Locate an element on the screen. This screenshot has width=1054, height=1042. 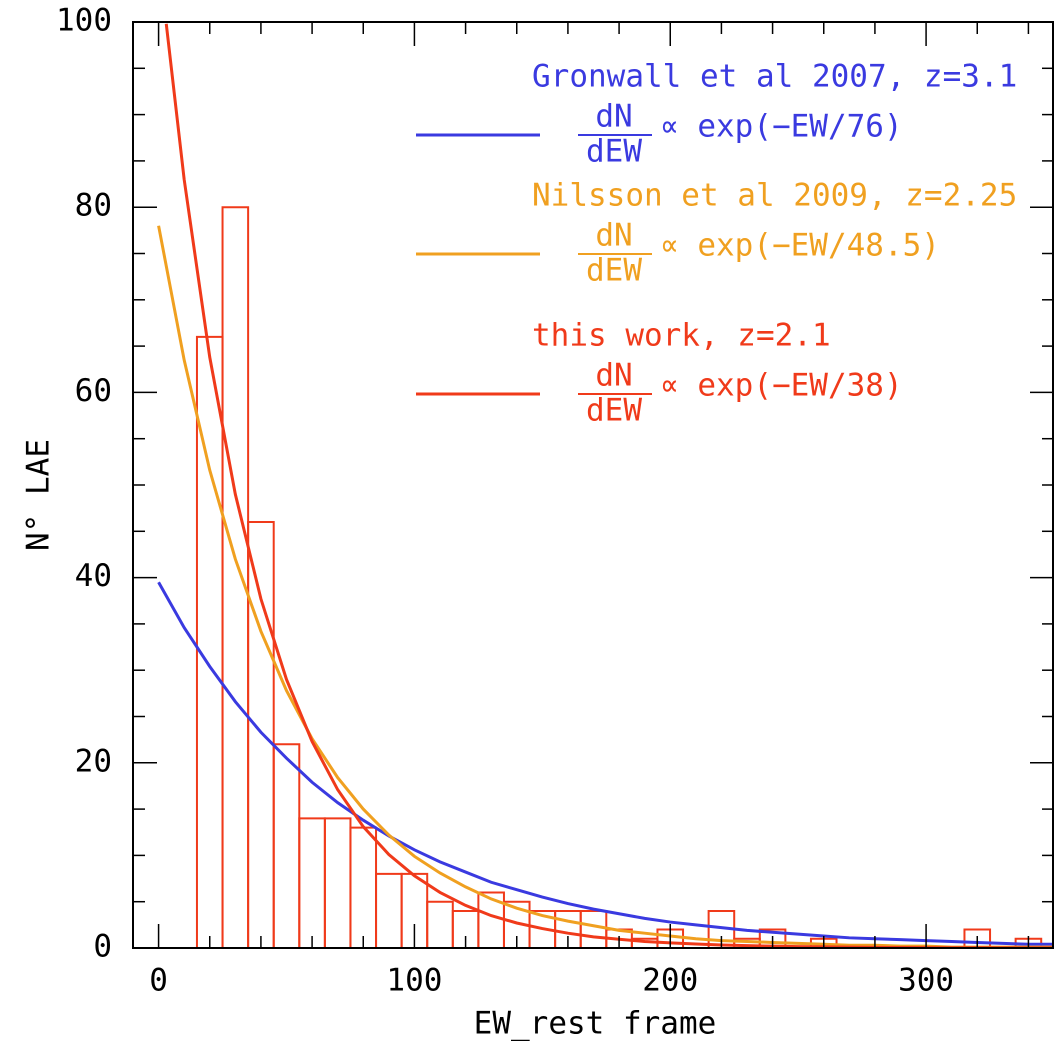
y-tick-label: 20 is located at coordinates (93, 761).